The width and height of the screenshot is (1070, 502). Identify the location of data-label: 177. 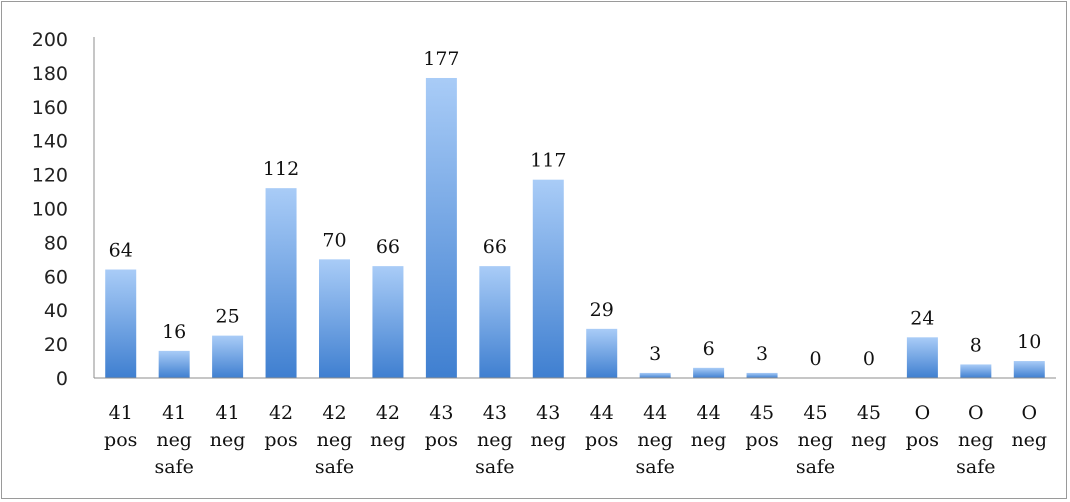
(441, 59).